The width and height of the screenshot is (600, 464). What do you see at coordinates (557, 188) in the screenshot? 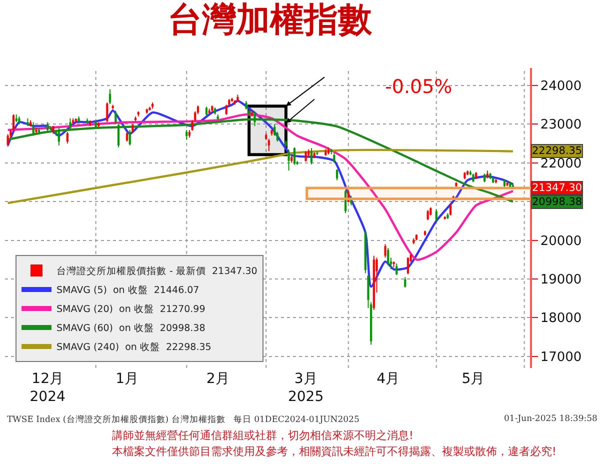
I see `annotation: 21347.30` at bounding box center [557, 188].